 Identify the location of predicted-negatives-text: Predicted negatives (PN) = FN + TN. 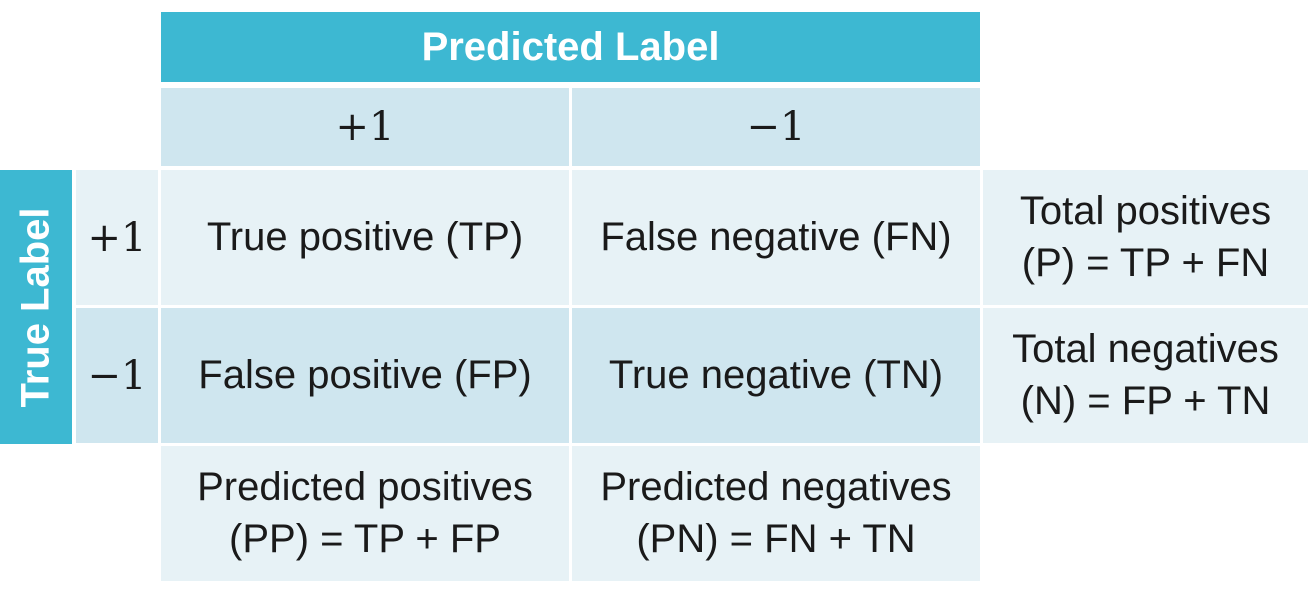
(775, 513).